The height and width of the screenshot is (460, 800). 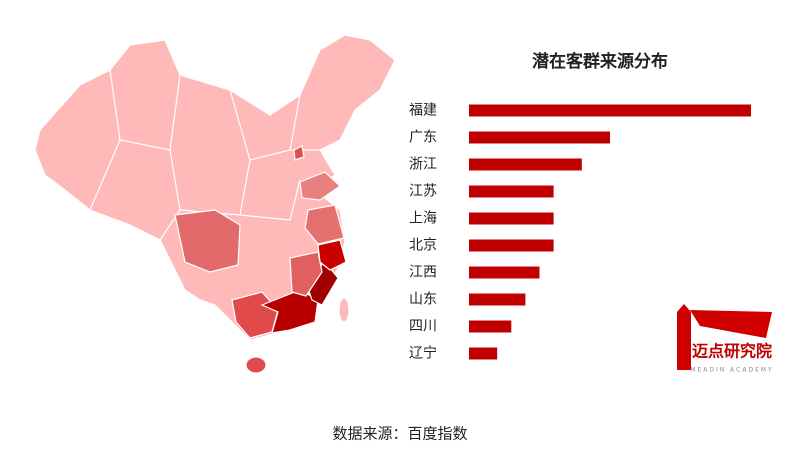 I want to click on category-label: 四川, so click(x=423, y=327).